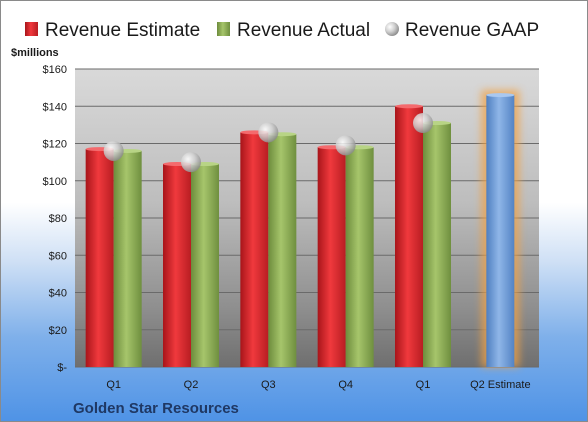 The width and height of the screenshot is (588, 422). What do you see at coordinates (191, 385) in the screenshot?
I see `x-tick-label: Q2` at bounding box center [191, 385].